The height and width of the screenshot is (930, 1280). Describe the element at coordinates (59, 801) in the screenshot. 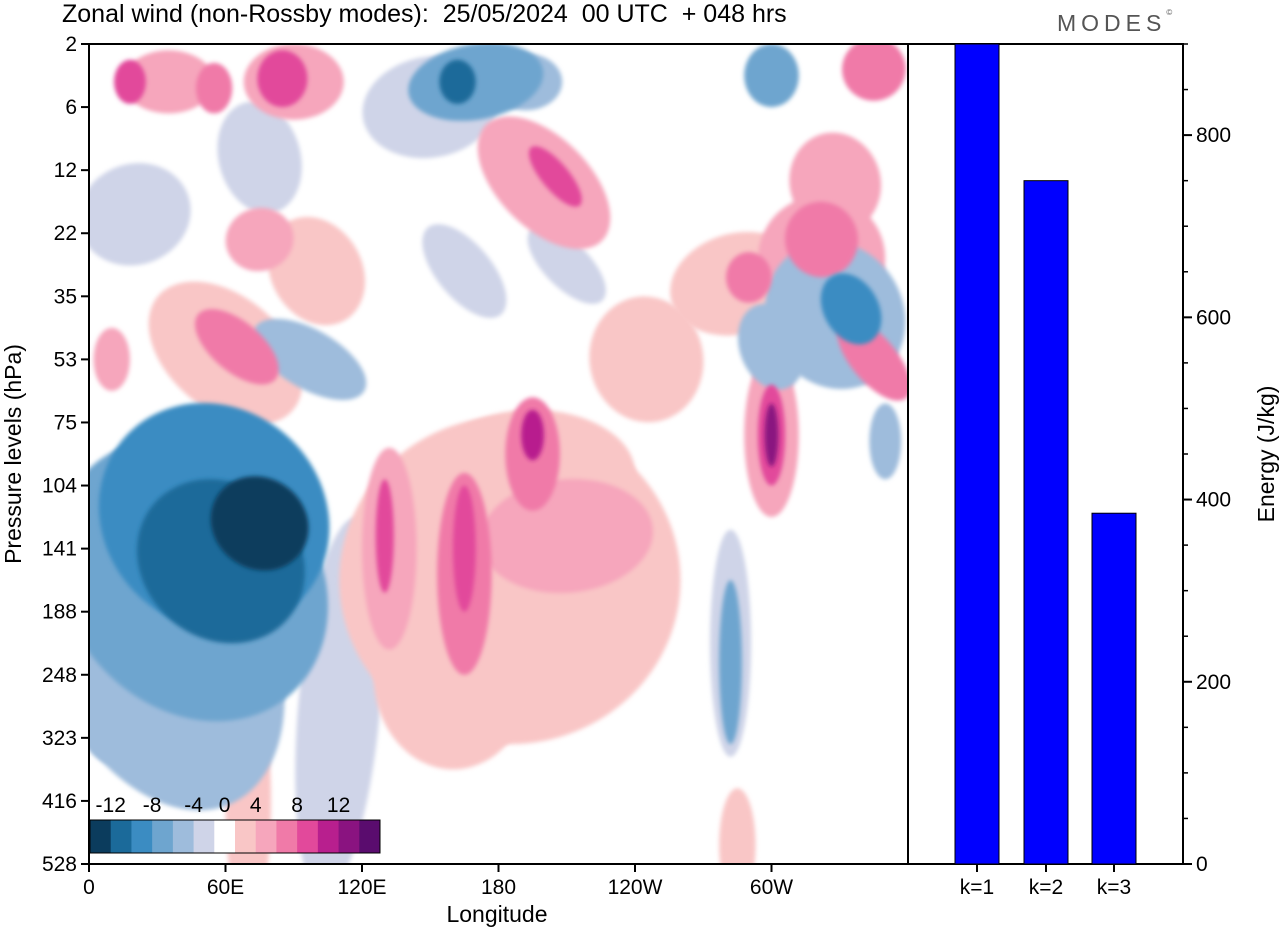

I see `y-tick-label: 416` at that location.